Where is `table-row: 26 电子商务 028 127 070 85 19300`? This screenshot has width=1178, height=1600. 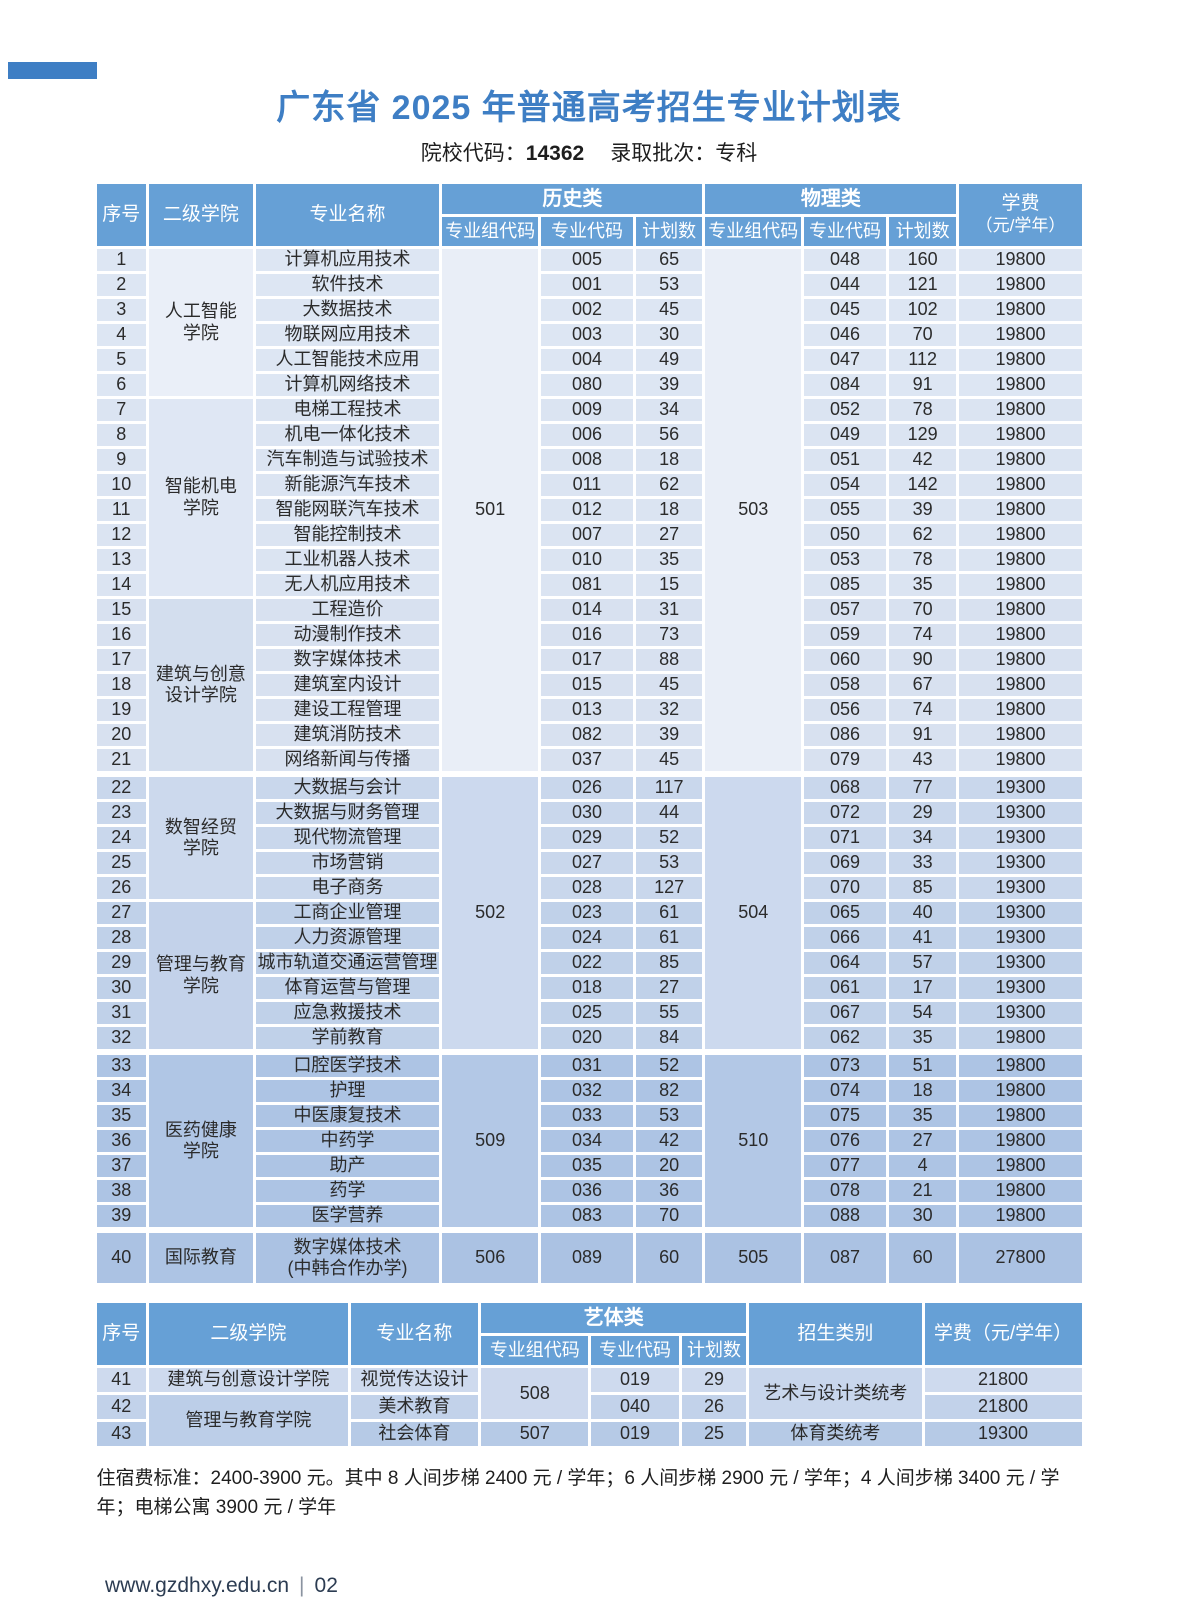 table-row: 26 电子商务 028 127 070 85 19300 is located at coordinates (589, 888).